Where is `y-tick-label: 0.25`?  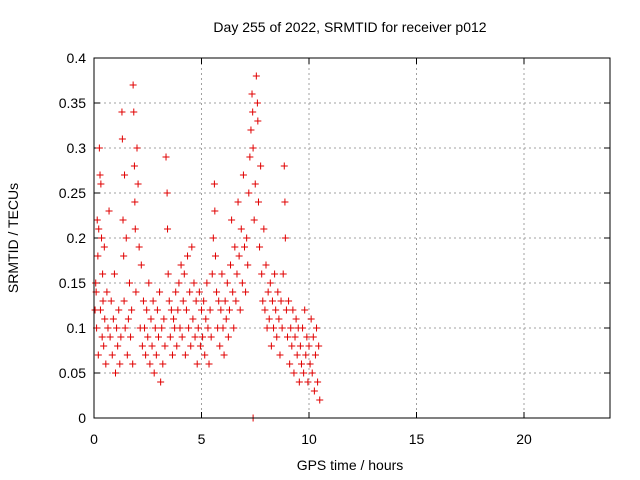
y-tick-label: 0.25 is located at coordinates (72, 193).